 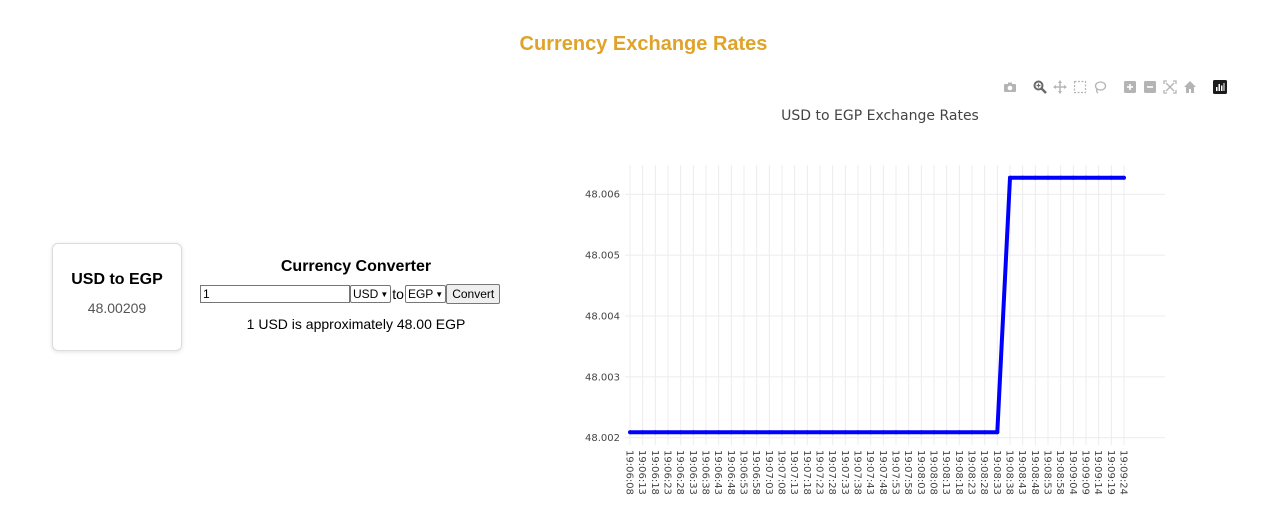 I want to click on camera-icon, so click(x=1010, y=87).